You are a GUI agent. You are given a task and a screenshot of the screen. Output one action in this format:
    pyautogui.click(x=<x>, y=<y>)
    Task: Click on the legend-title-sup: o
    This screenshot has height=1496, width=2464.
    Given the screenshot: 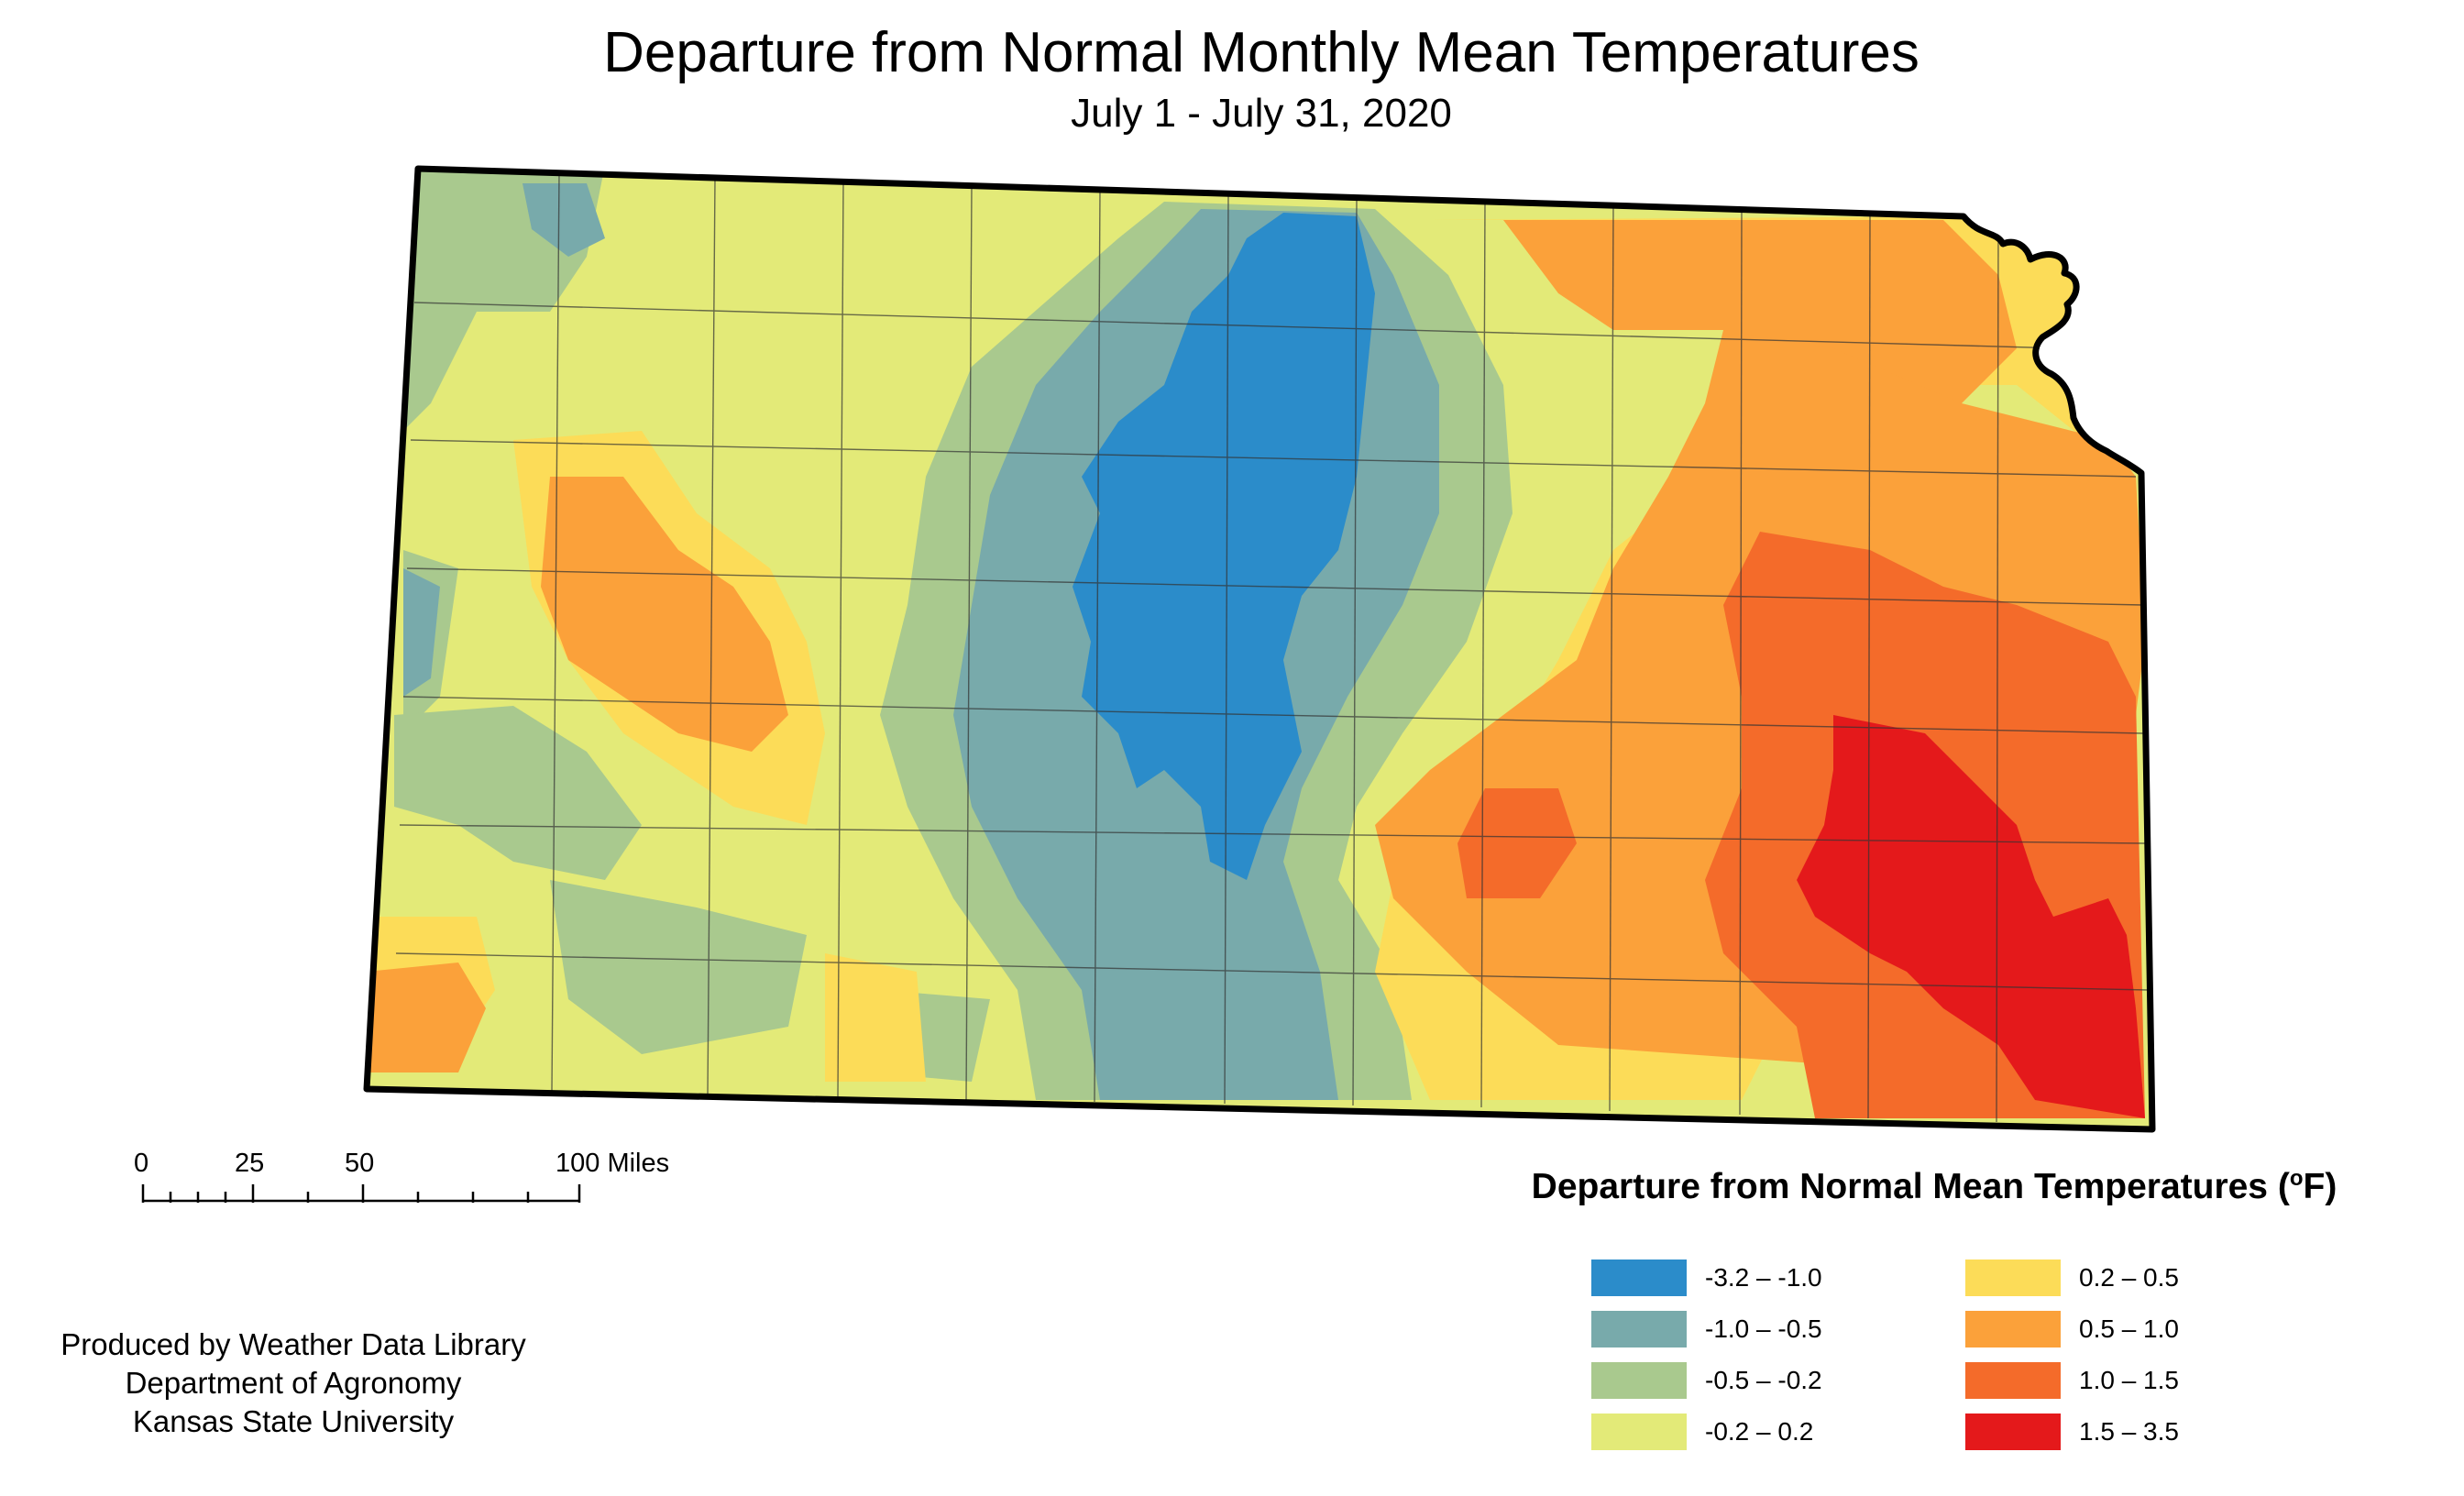 What is the action you would take?
    pyautogui.click(x=2296, y=1178)
    